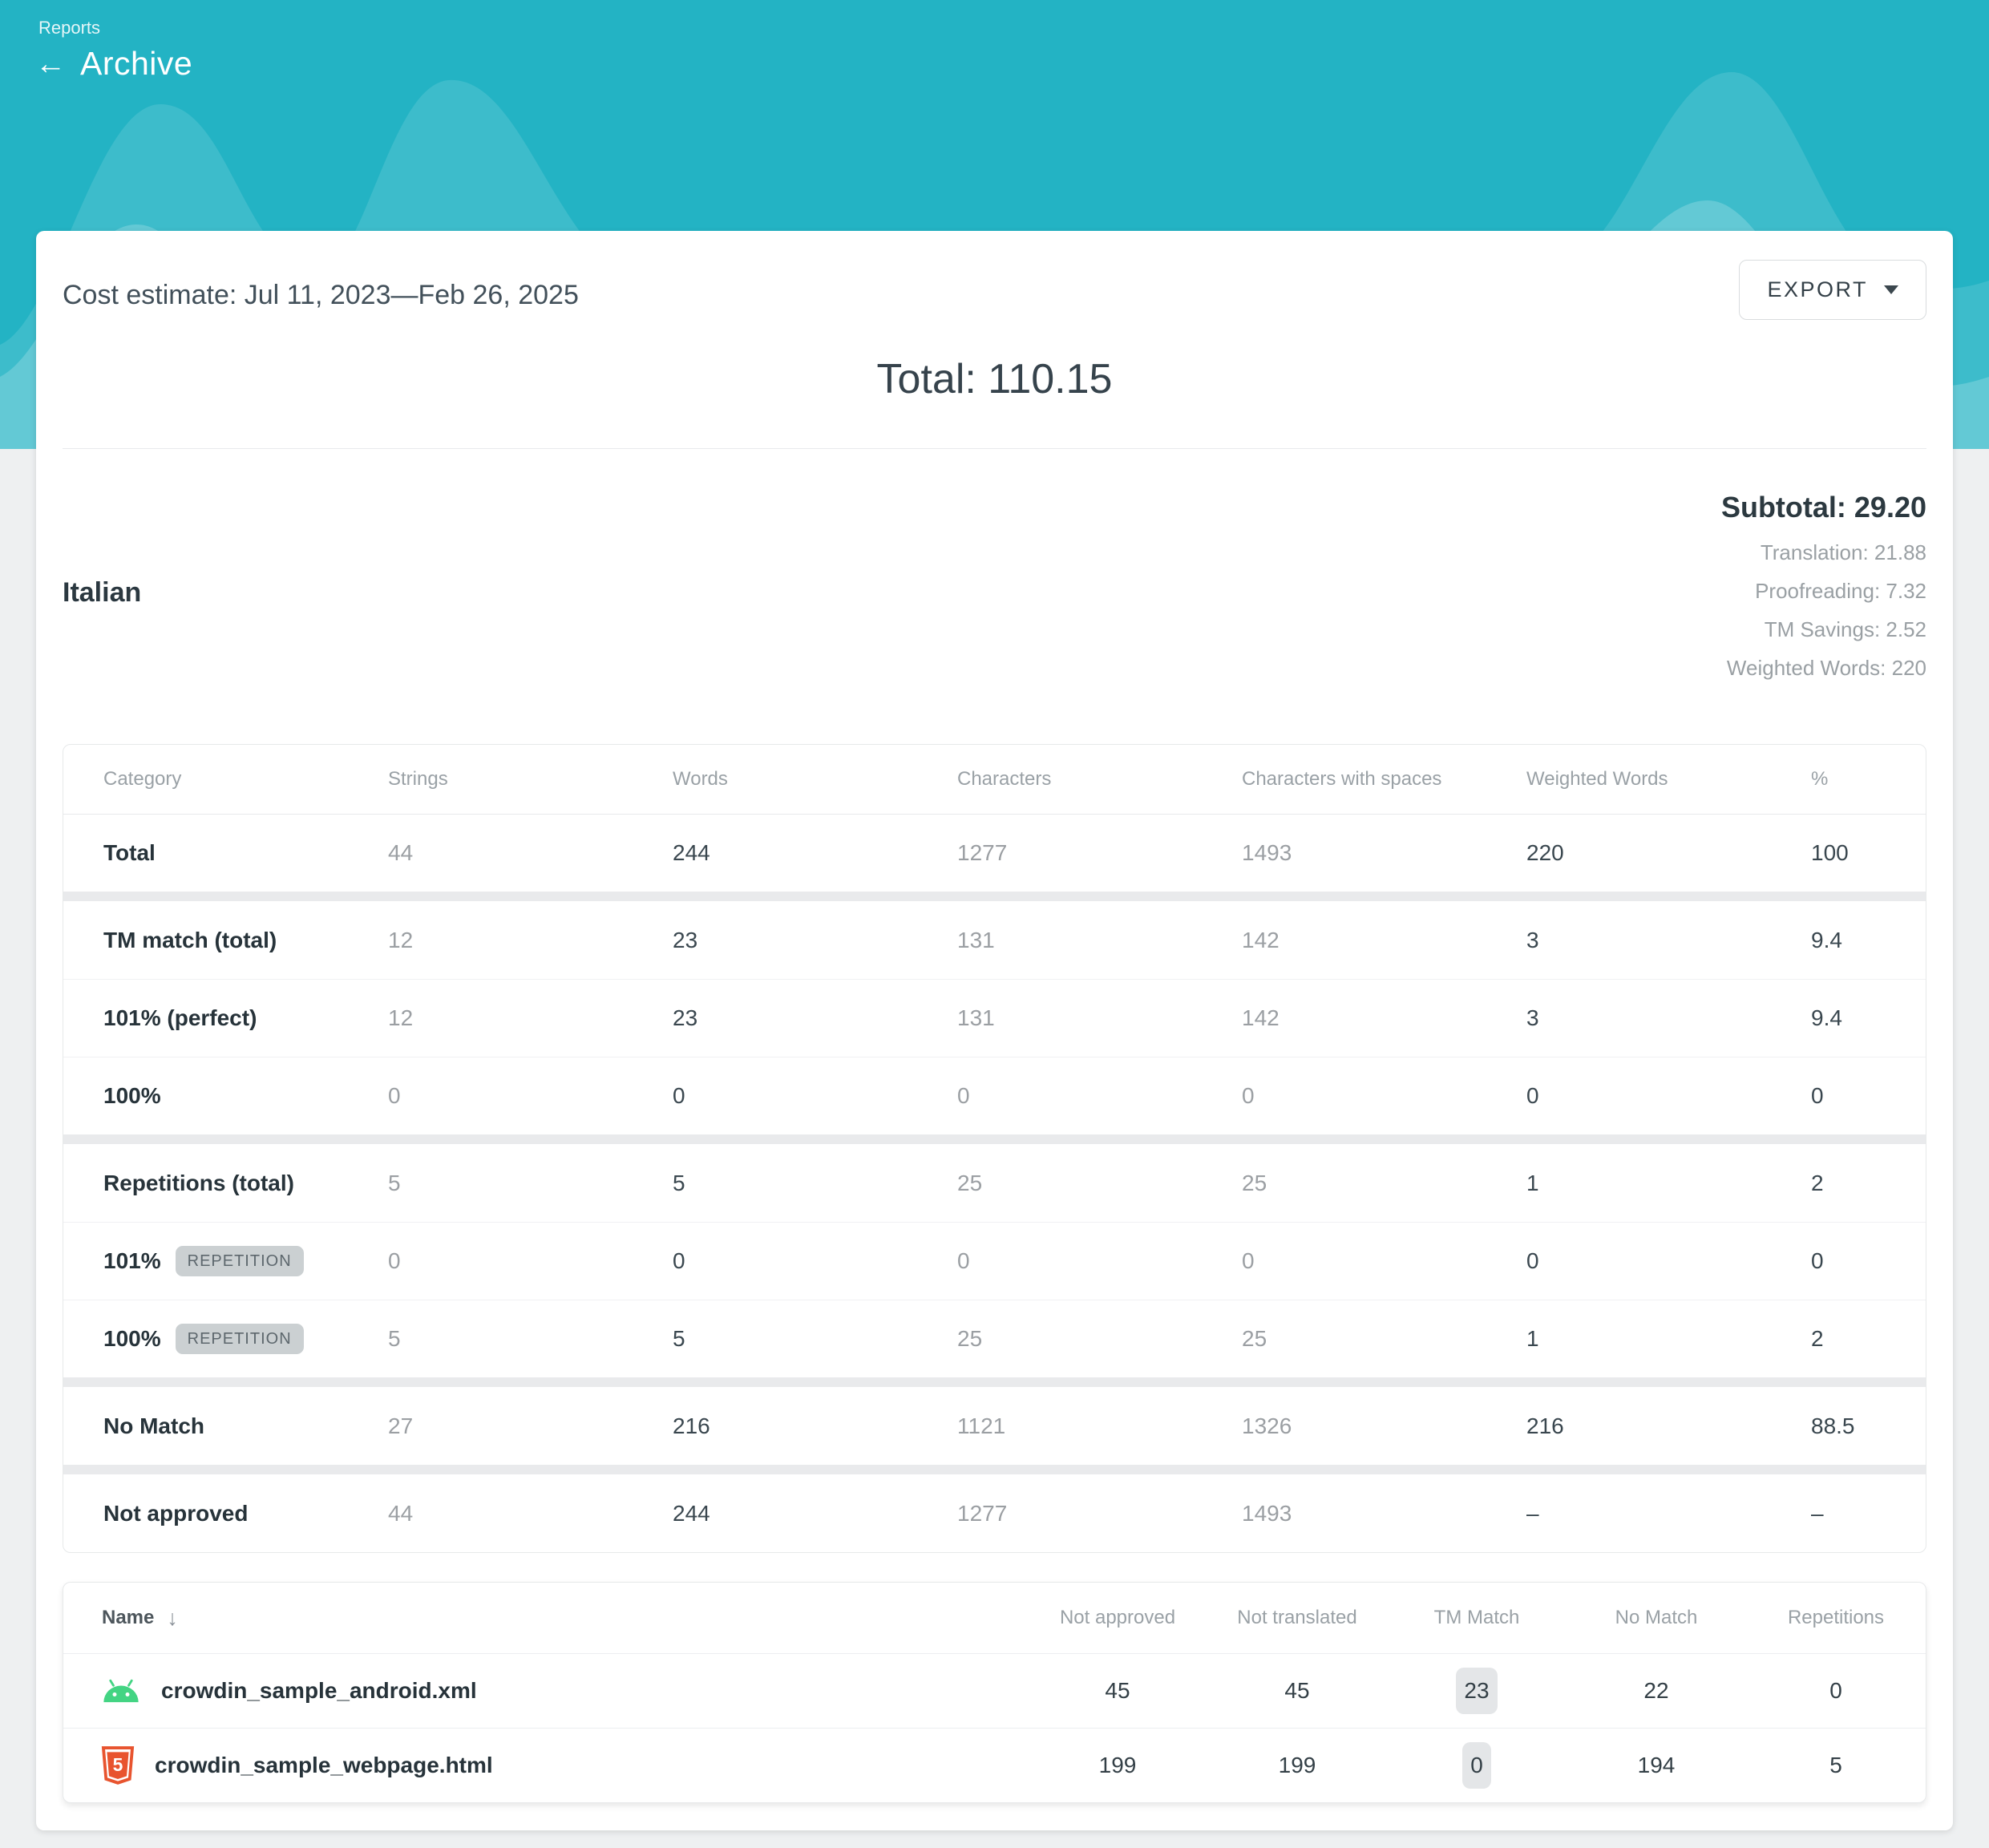 The width and height of the screenshot is (1989, 1848). What do you see at coordinates (190, 939) in the screenshot?
I see `category-label: TM match (total)` at bounding box center [190, 939].